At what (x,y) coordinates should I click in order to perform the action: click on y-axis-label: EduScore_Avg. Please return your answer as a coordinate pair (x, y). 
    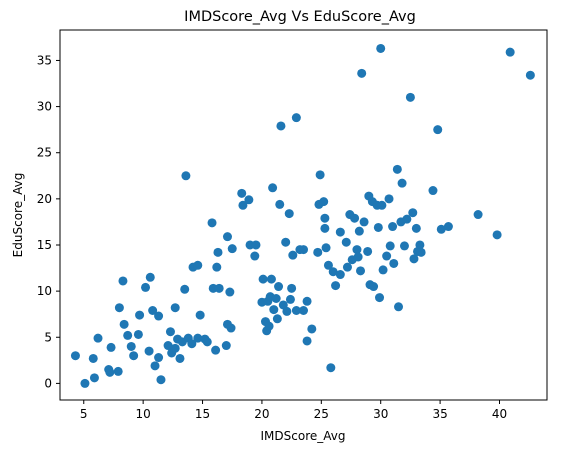
    Looking at the image, I should click on (18, 215).